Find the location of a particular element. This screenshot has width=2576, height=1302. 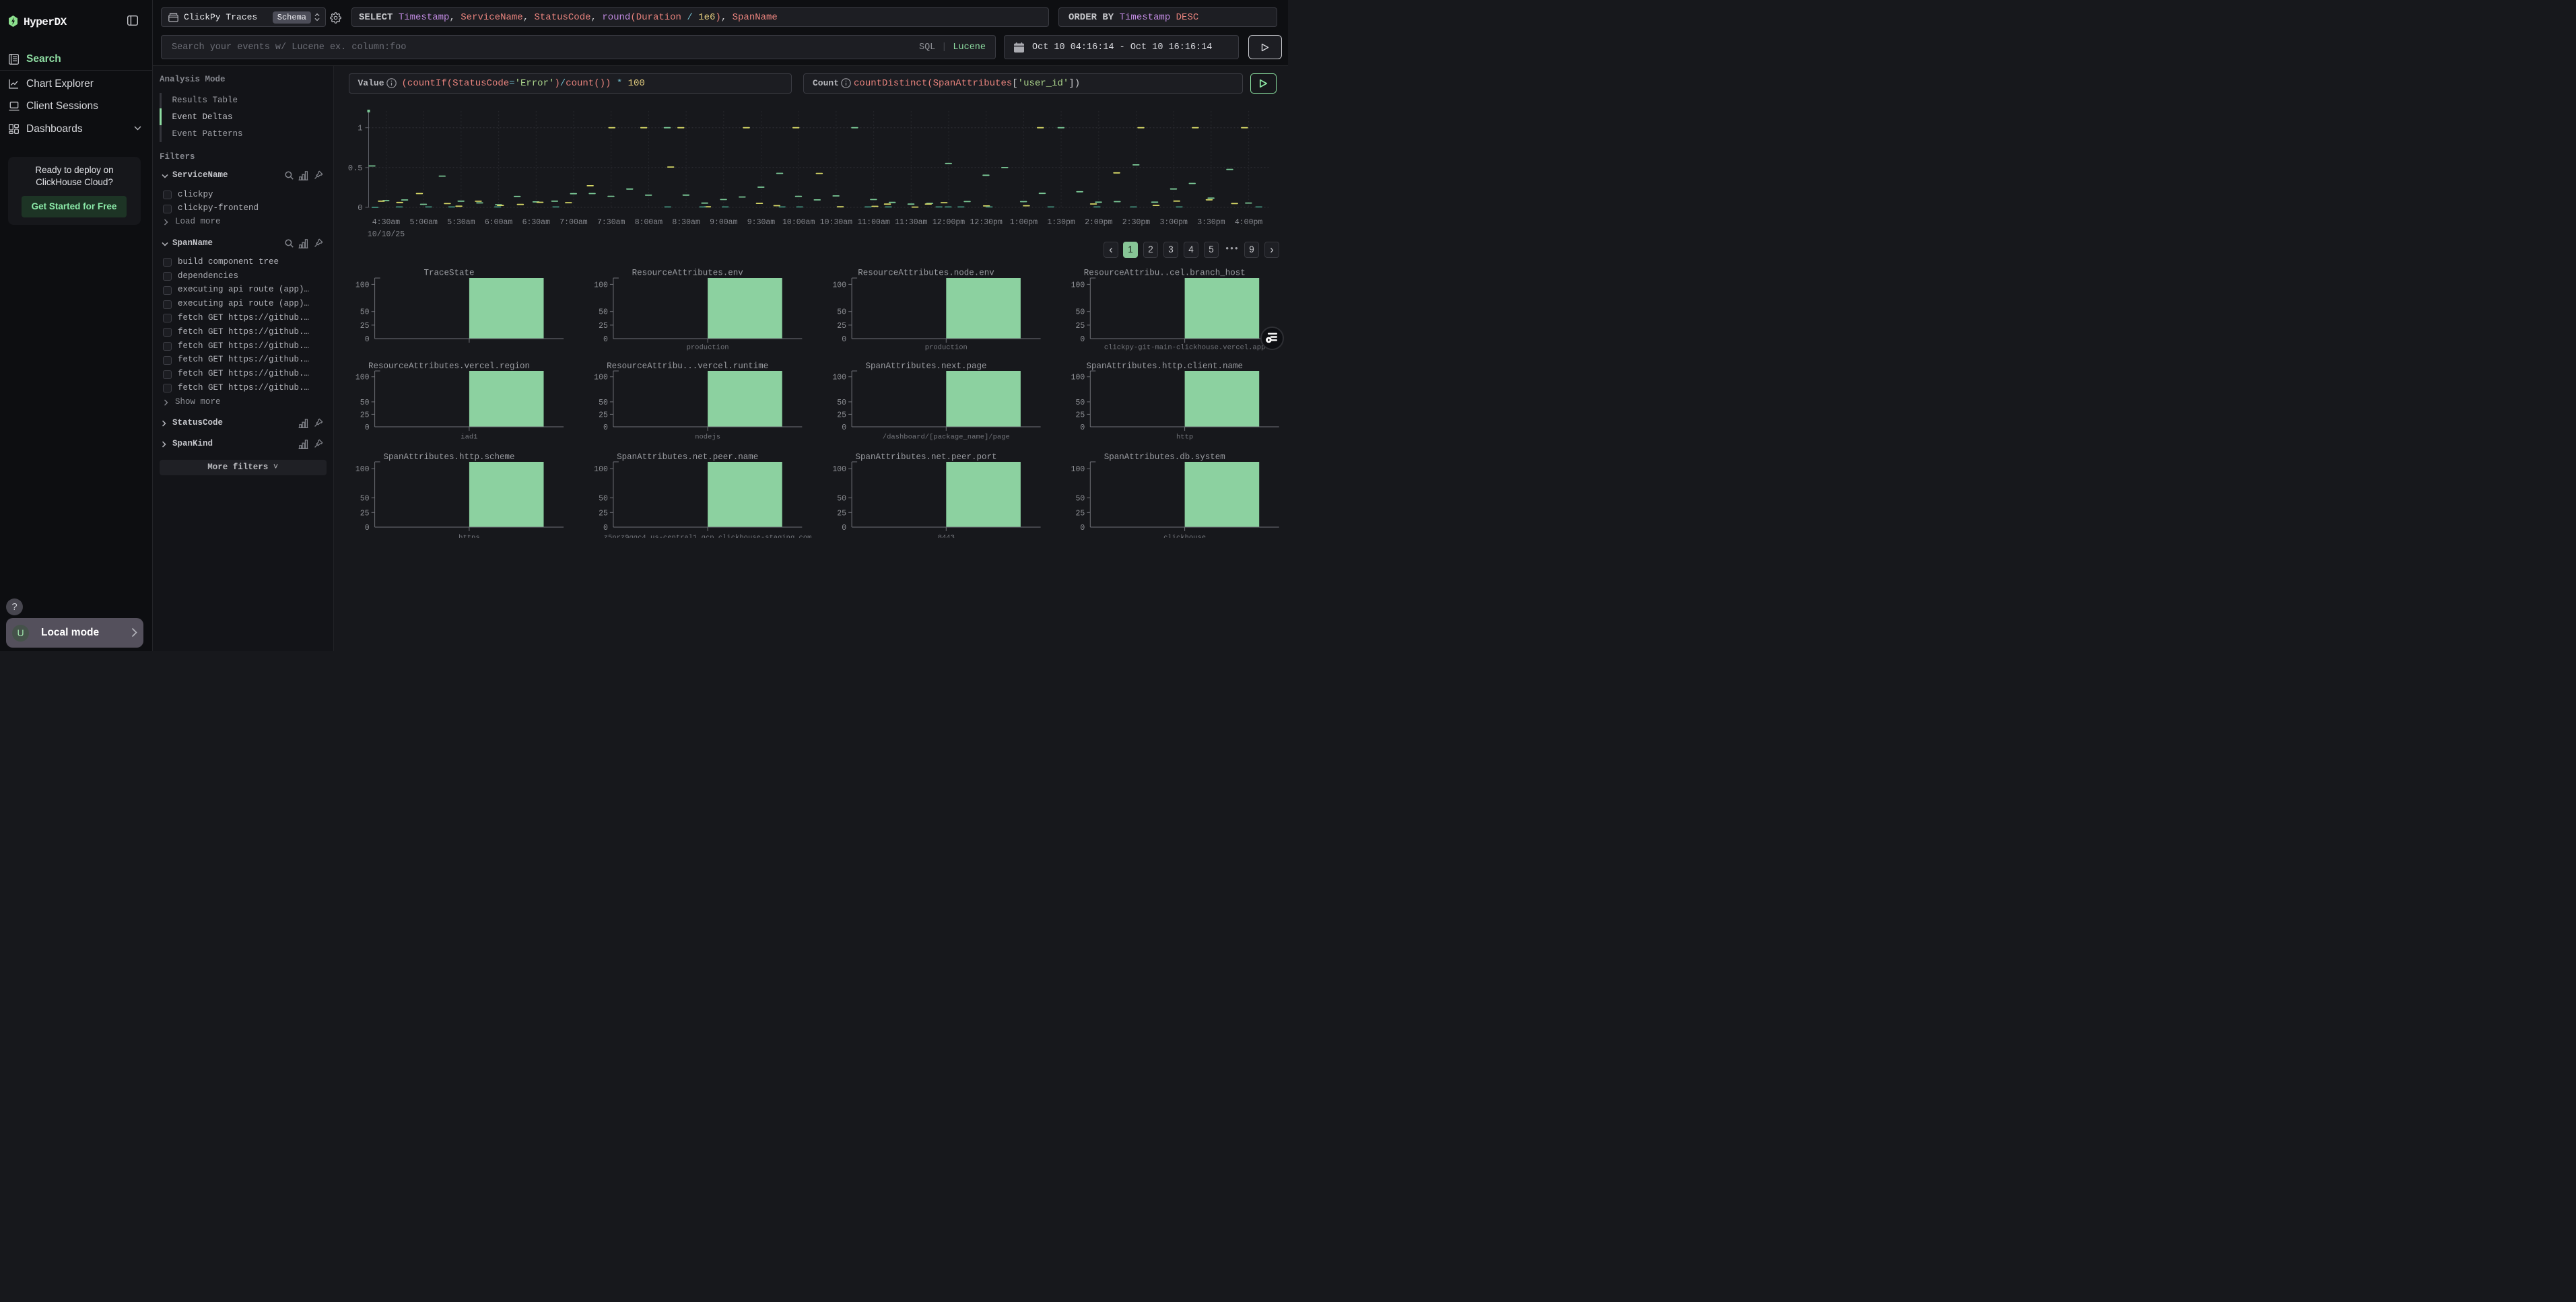

svg-text: TraceState is located at coordinates (448, 273).